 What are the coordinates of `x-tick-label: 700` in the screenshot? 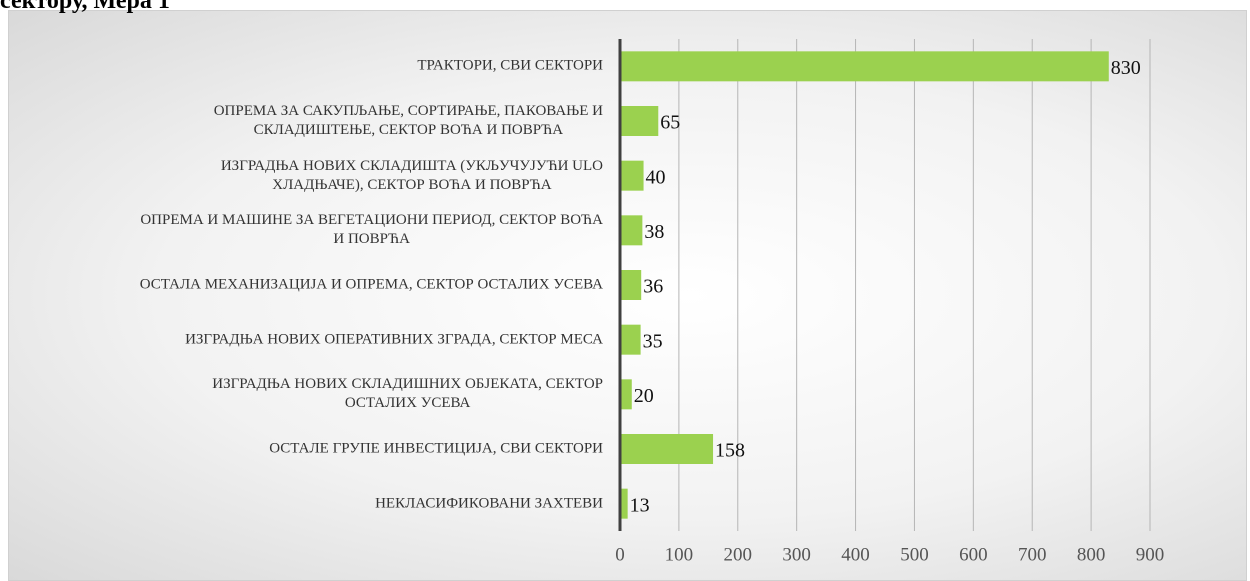 It's located at (1032, 554).